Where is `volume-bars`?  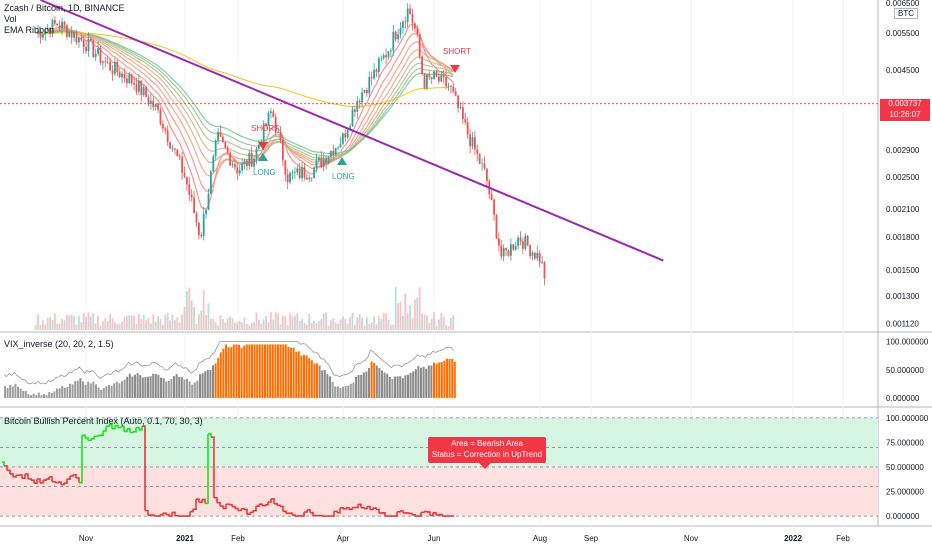
volume-bars is located at coordinates (244, 308).